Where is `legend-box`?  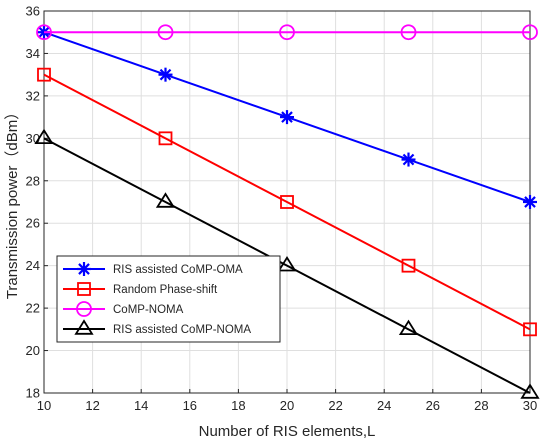 legend-box is located at coordinates (168, 299).